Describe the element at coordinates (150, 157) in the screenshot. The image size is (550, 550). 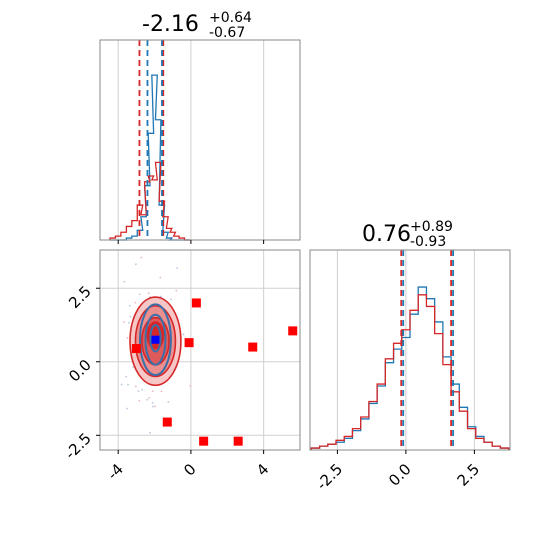
I see `x-hist-series-blue` at that location.